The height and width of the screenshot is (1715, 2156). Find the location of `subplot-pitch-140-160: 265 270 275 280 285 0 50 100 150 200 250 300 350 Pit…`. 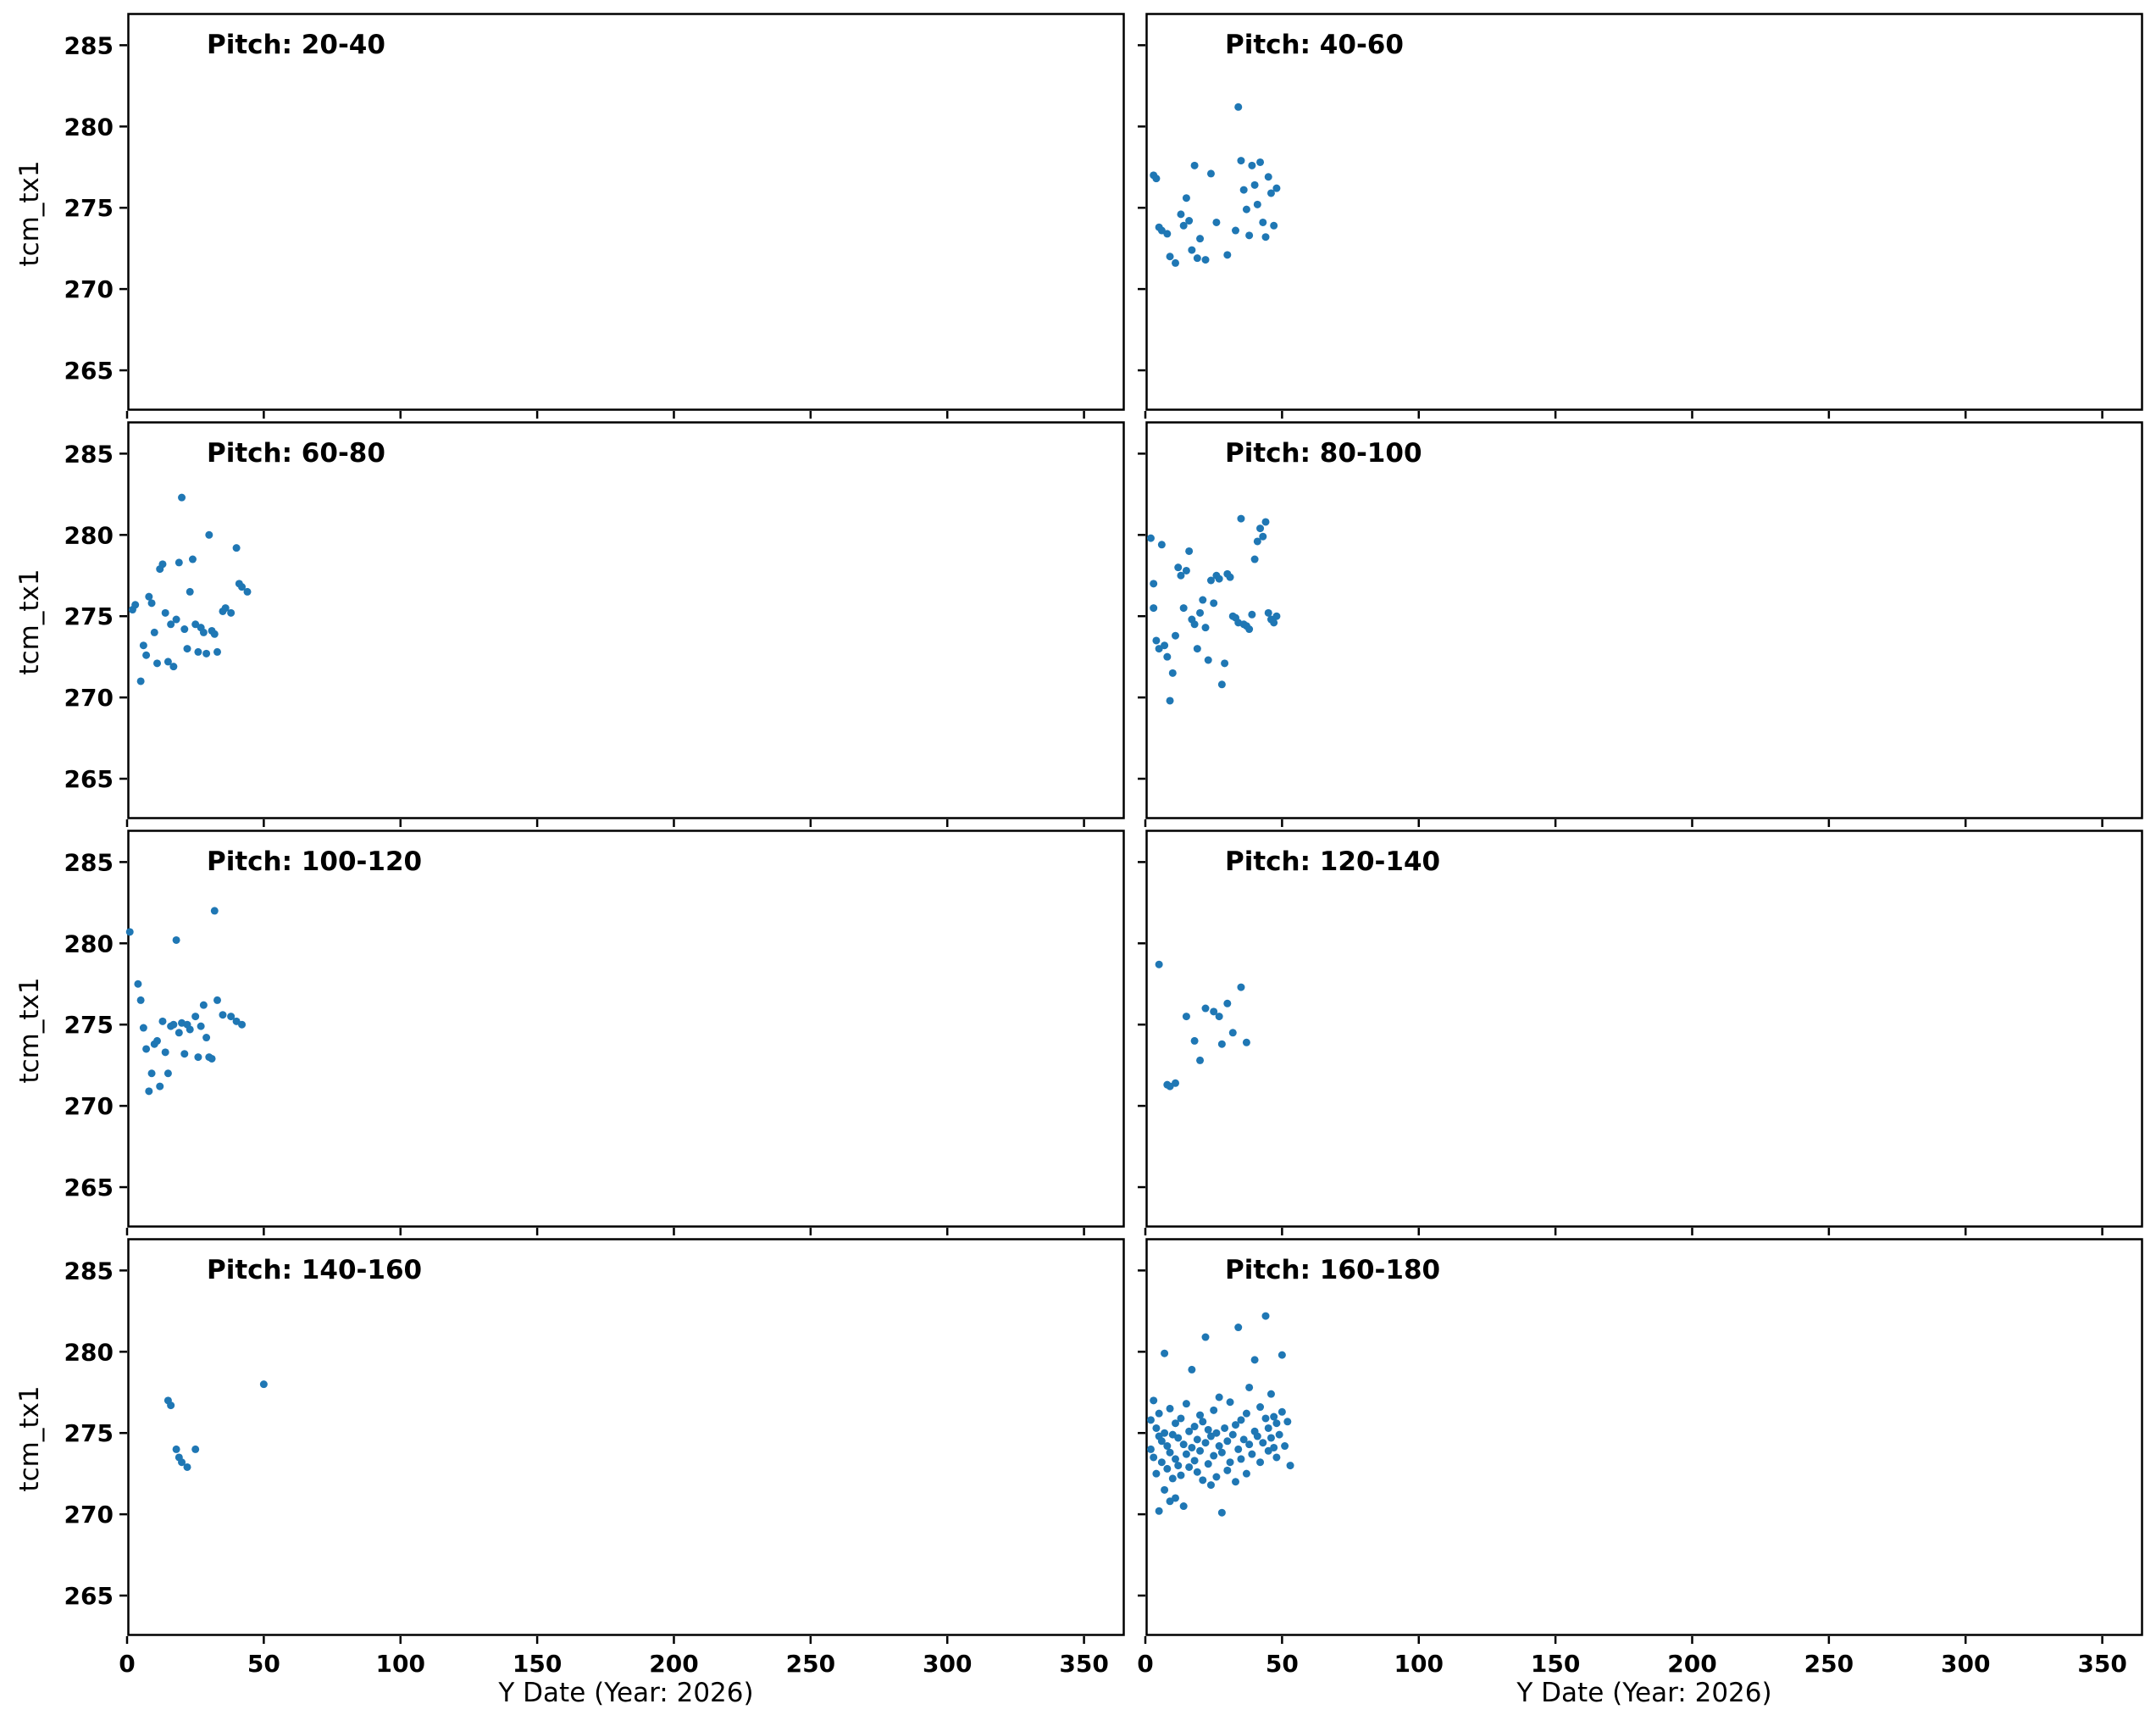

subplot-pitch-140-160: 265 270 275 280 285 0 50 100 150 200 250 300 350 Pit… is located at coordinates (594, 1458).